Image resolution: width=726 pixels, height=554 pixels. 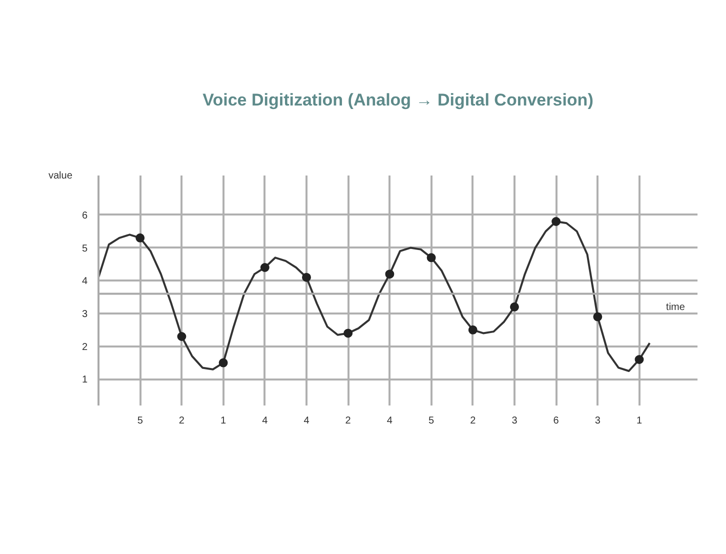 What do you see at coordinates (85, 216) in the screenshot?
I see `y-tick-label: 6` at bounding box center [85, 216].